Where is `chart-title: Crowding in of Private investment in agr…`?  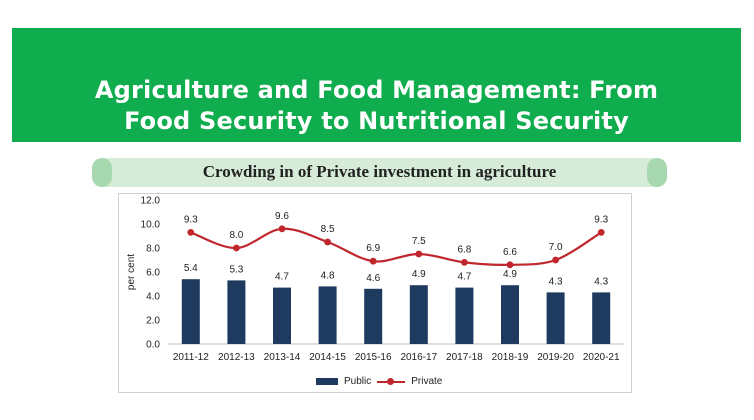 chart-title: Crowding in of Private investment in agr… is located at coordinates (379, 171).